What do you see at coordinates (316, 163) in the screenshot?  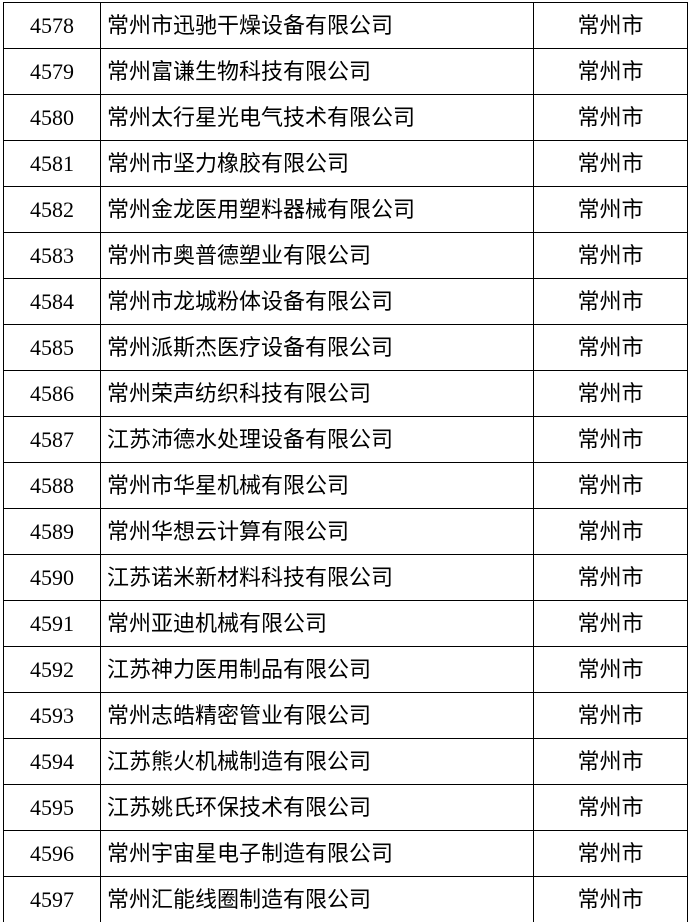 I see `company-name: 常州市坚力橡胶有限公司` at bounding box center [316, 163].